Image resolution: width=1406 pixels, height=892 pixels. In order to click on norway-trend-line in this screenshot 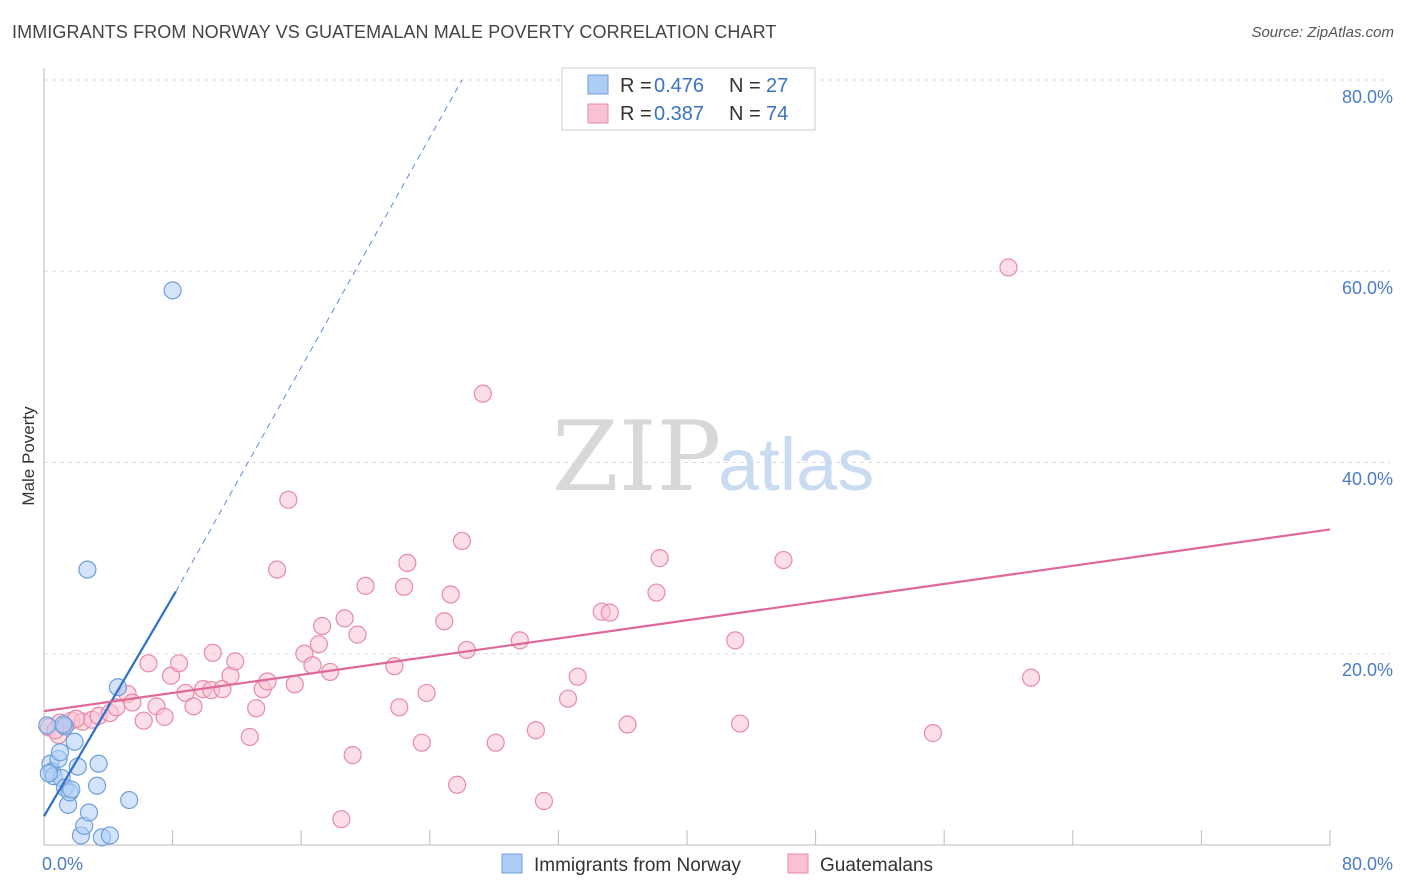, I will do `click(110, 704)`.